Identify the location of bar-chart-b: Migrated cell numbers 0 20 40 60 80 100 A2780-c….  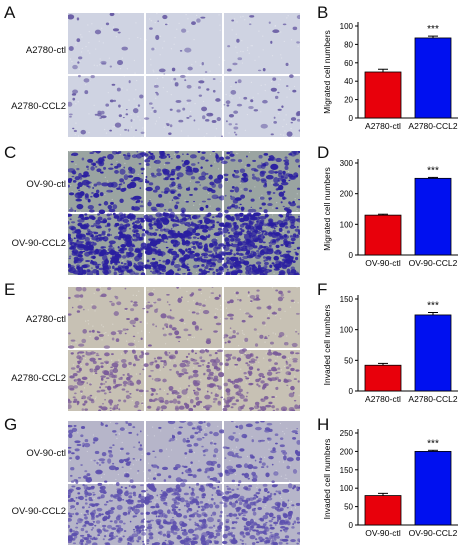
(390, 76).